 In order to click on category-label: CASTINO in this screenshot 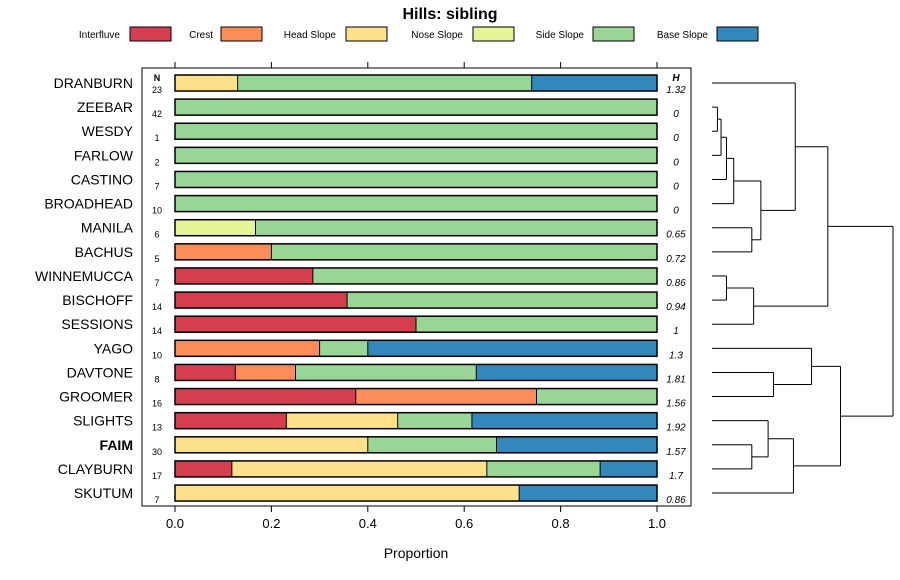, I will do `click(102, 179)`.